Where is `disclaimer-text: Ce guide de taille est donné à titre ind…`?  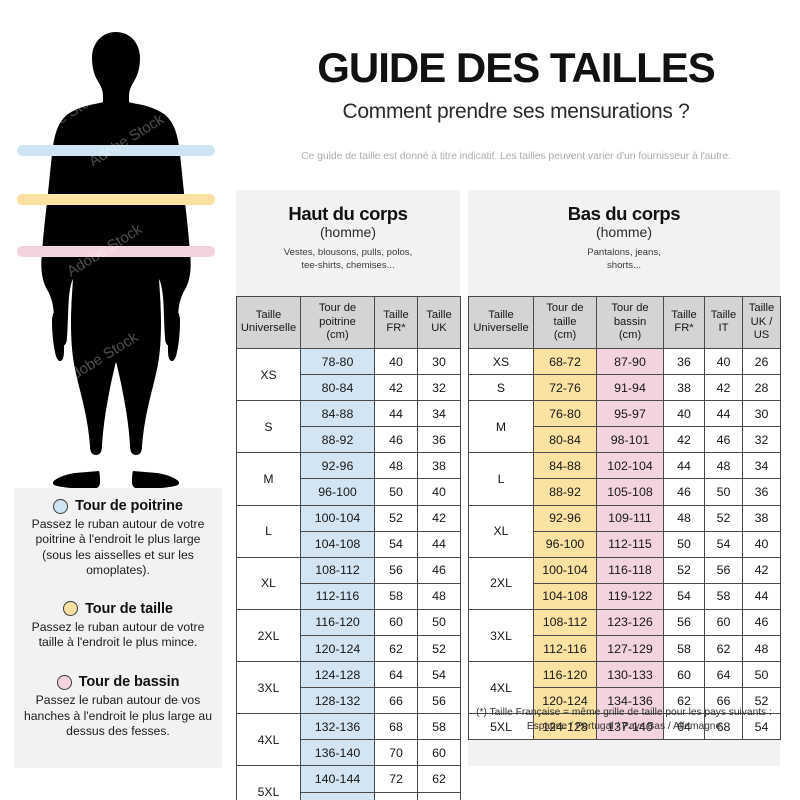
disclaimer-text: Ce guide de taille est donné à titre ind… is located at coordinates (516, 156).